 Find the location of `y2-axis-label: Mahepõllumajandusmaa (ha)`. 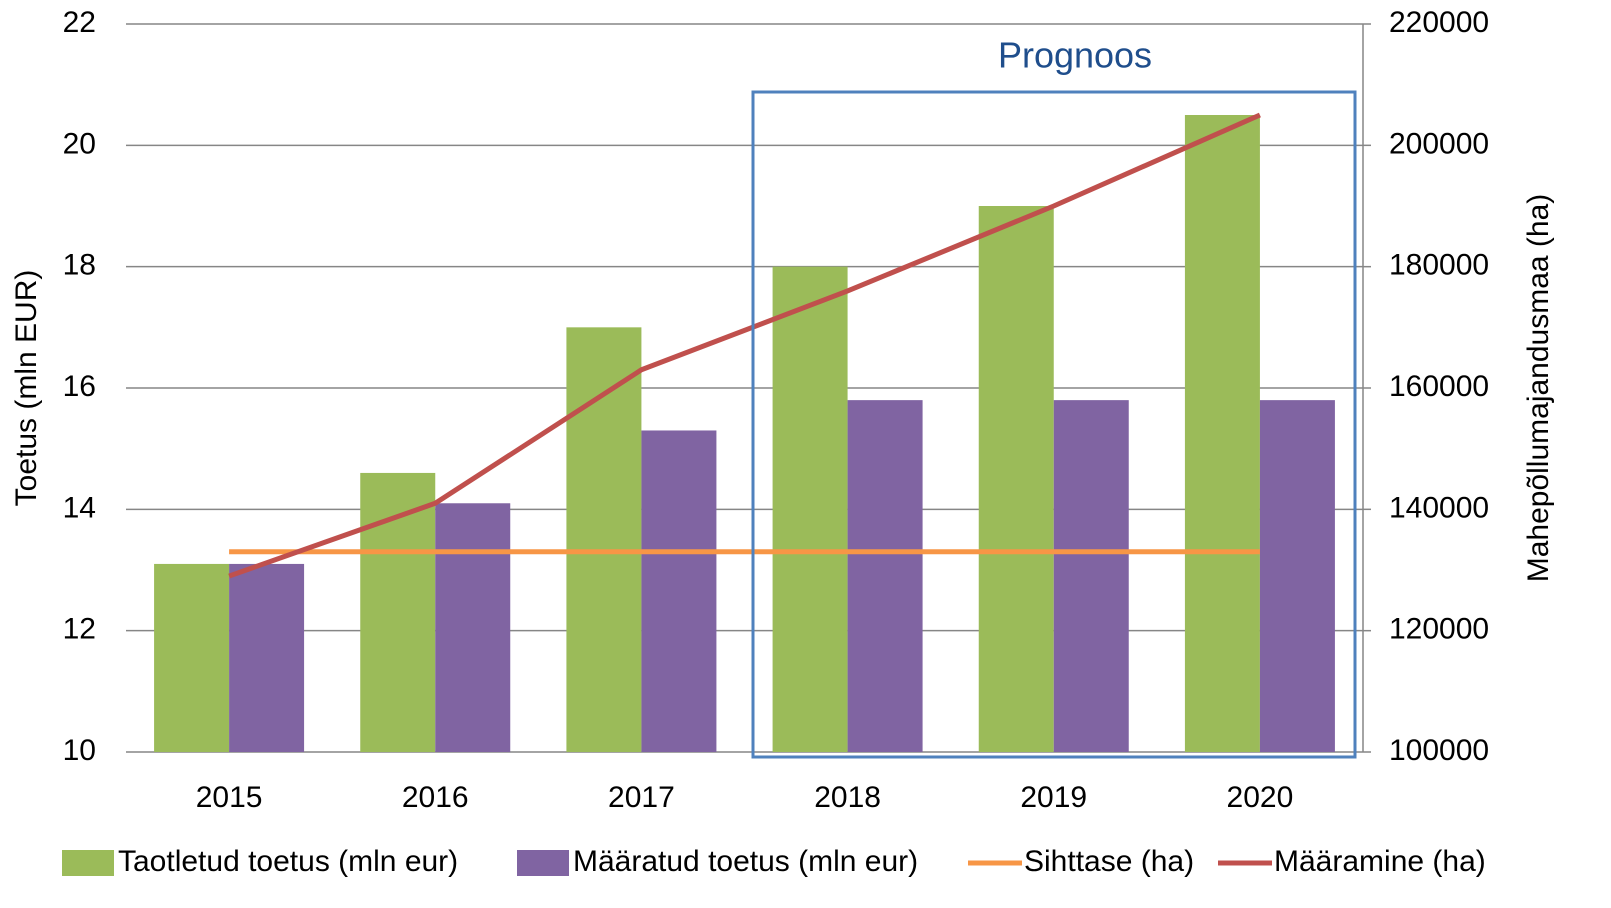

y2-axis-label: Mahepõllumajandusmaa (ha) is located at coordinates (1538, 388).